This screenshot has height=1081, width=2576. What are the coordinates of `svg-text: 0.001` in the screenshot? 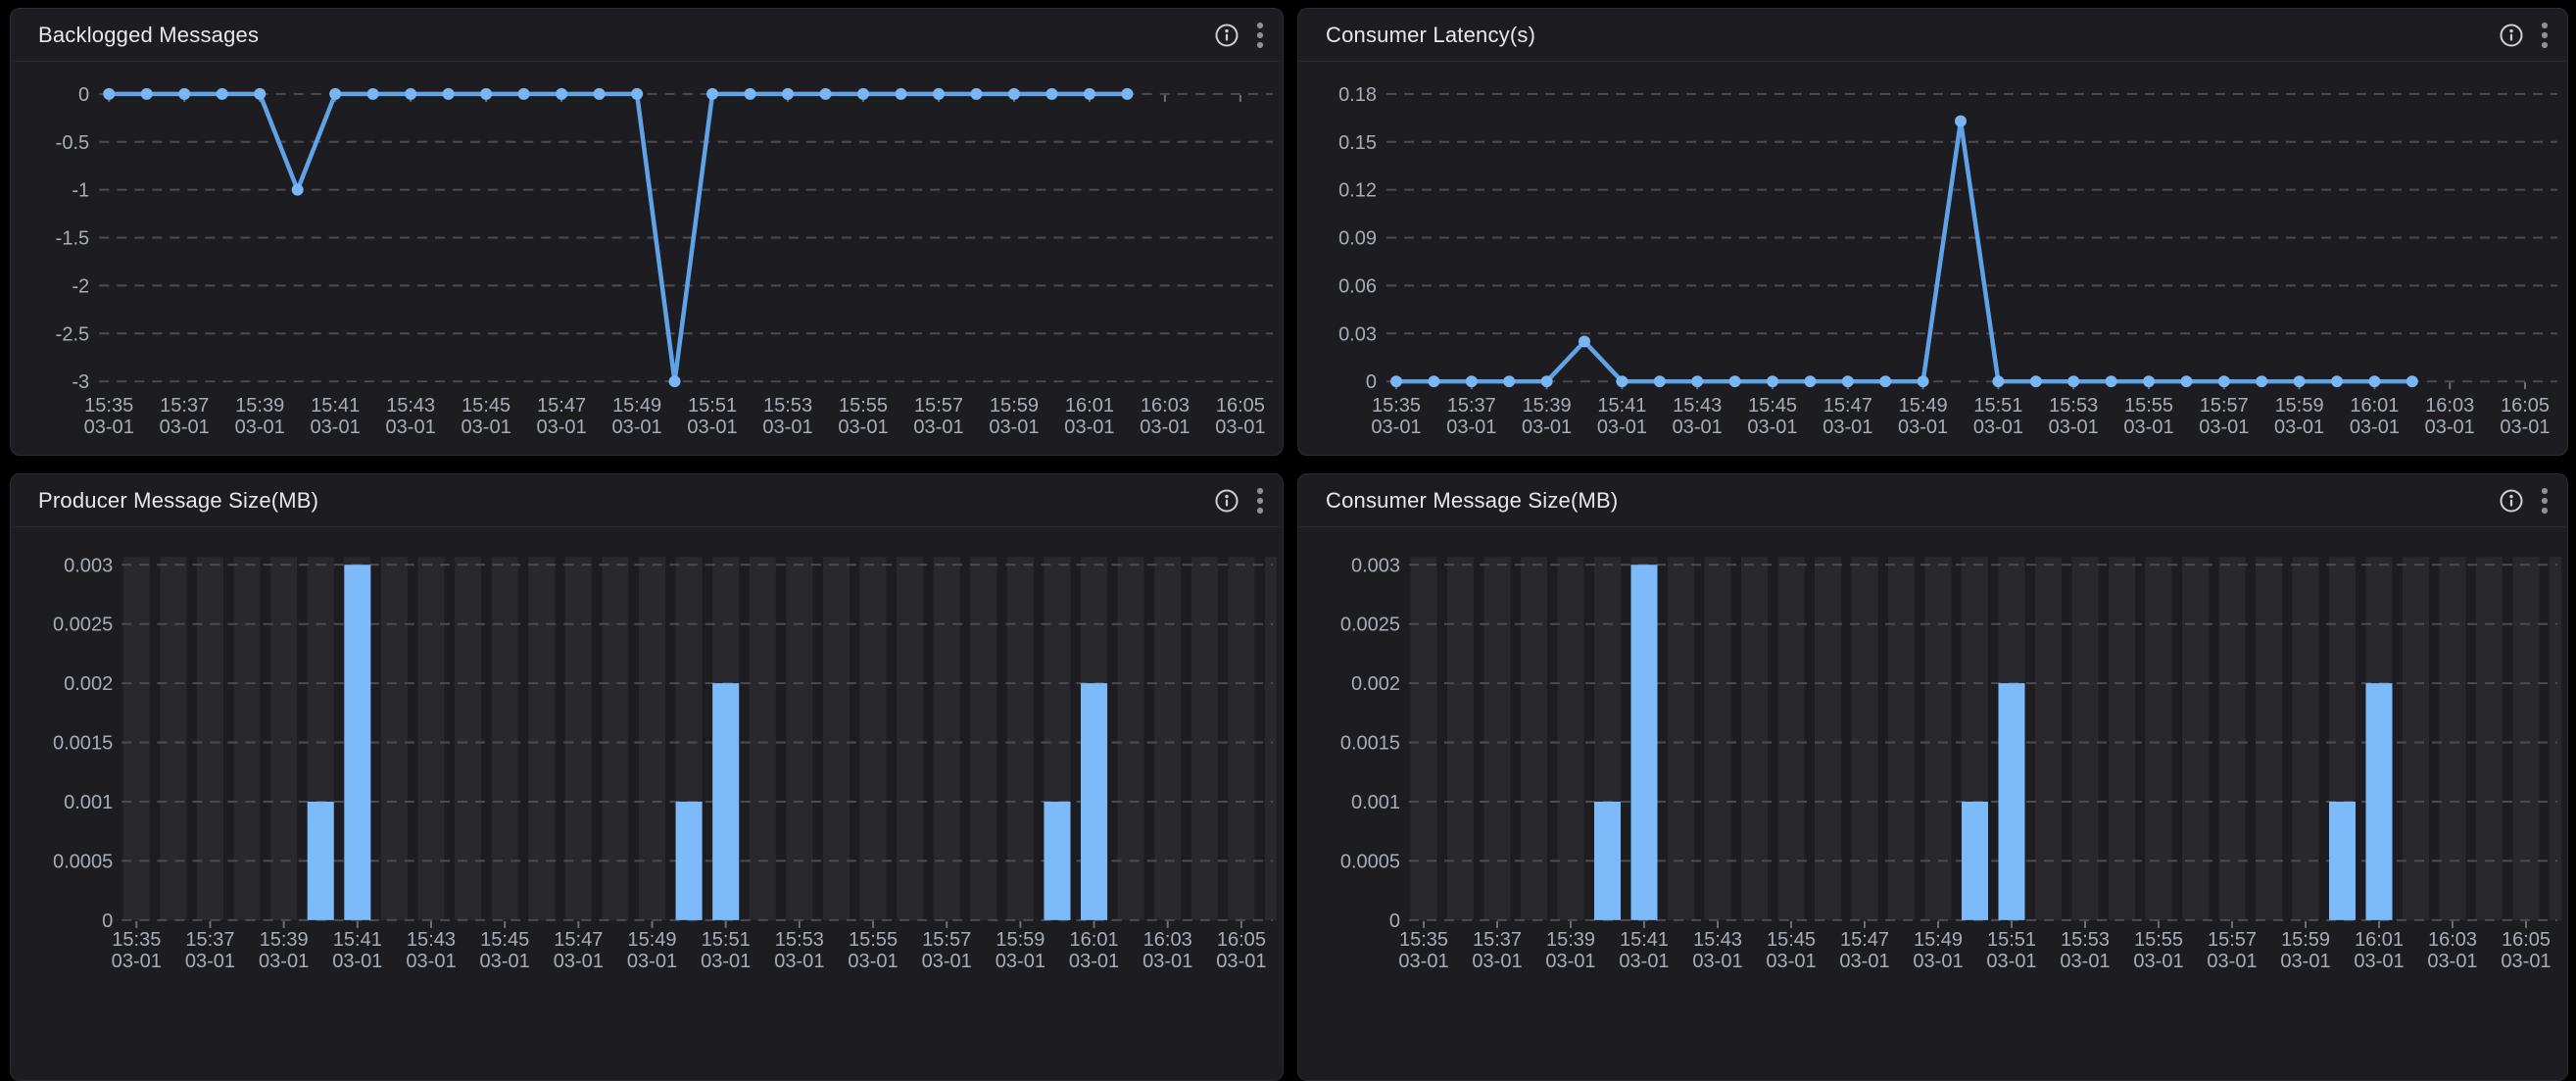 It's located at (1375, 802).